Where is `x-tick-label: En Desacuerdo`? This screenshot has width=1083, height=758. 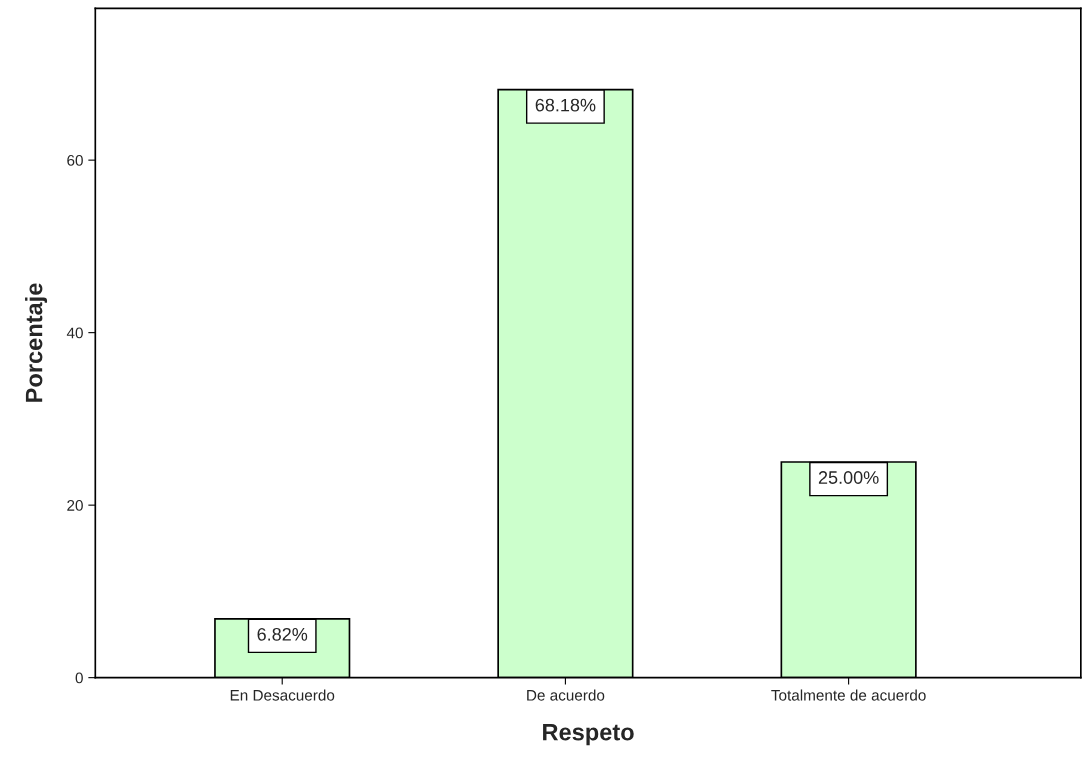 x-tick-label: En Desacuerdo is located at coordinates (282, 695).